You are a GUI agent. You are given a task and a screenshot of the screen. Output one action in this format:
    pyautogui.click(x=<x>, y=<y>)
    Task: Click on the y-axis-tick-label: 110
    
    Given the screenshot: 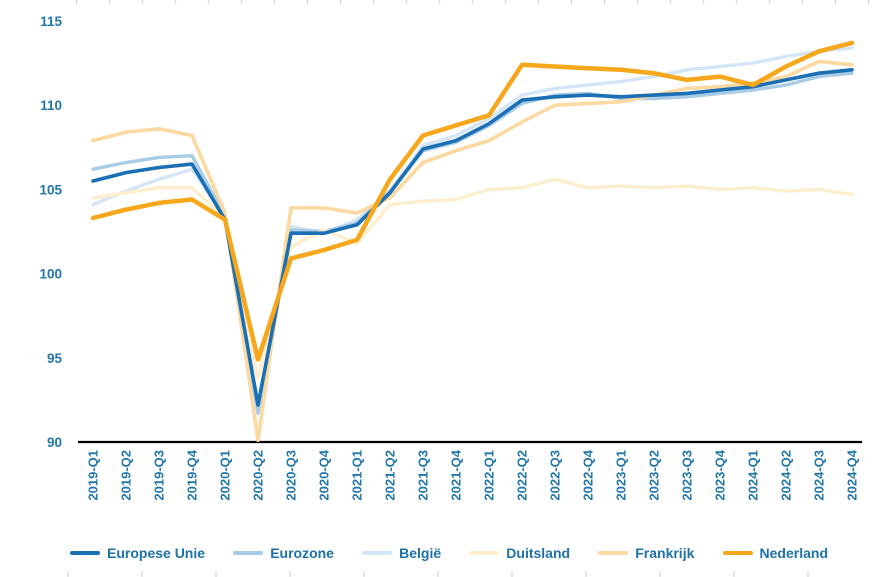 What is the action you would take?
    pyautogui.click(x=51, y=105)
    